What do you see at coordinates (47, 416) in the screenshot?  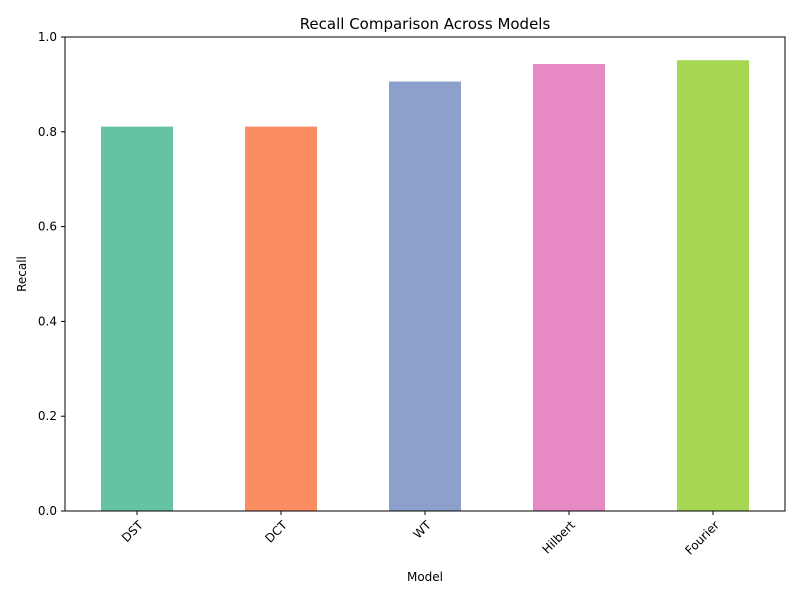 I see `y-tick-label: 0.2` at bounding box center [47, 416].